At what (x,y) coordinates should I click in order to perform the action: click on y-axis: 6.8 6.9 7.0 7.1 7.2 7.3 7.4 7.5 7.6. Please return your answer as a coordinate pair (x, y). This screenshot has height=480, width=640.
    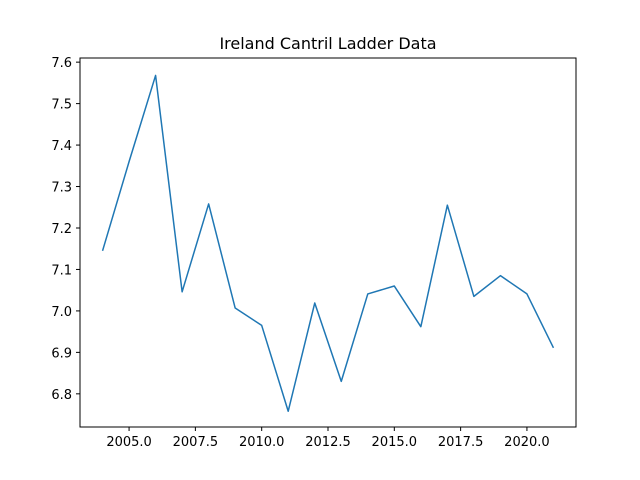
    Looking at the image, I should click on (65, 229).